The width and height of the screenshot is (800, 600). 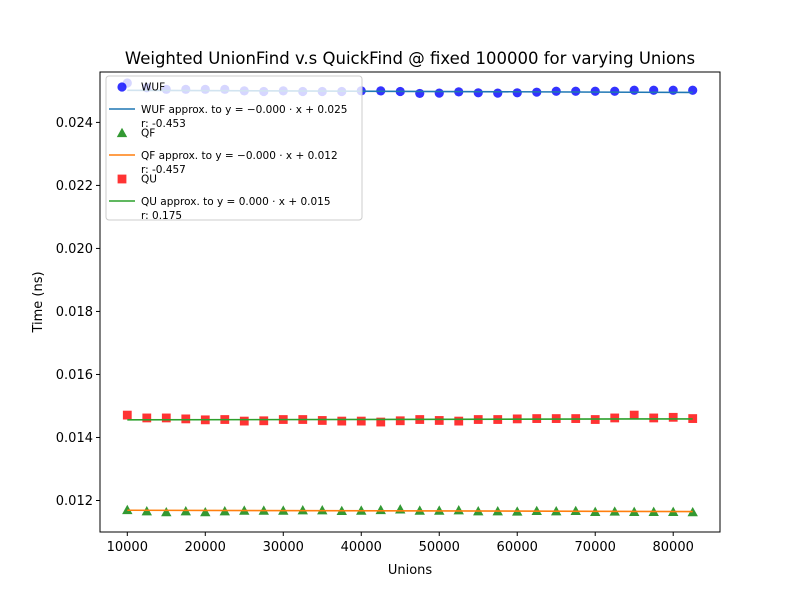 I want to click on y-tick-label: 0.020, so click(x=74, y=249).